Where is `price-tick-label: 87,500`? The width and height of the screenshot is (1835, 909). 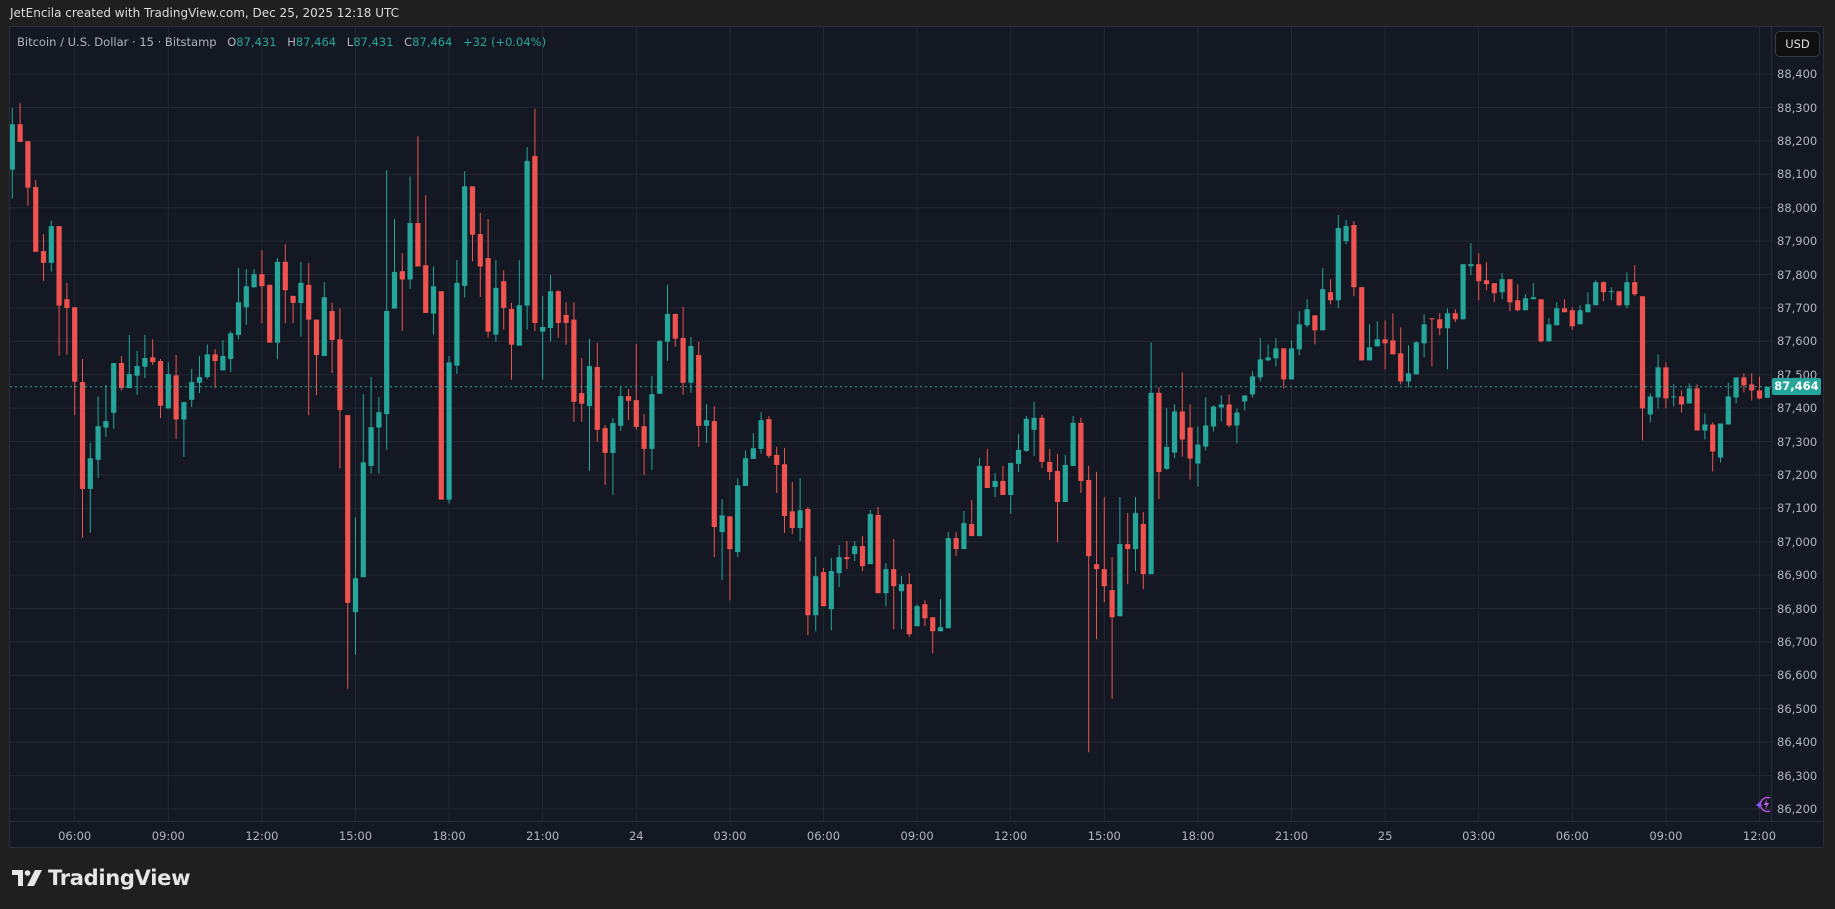
price-tick-label: 87,500 is located at coordinates (1797, 374).